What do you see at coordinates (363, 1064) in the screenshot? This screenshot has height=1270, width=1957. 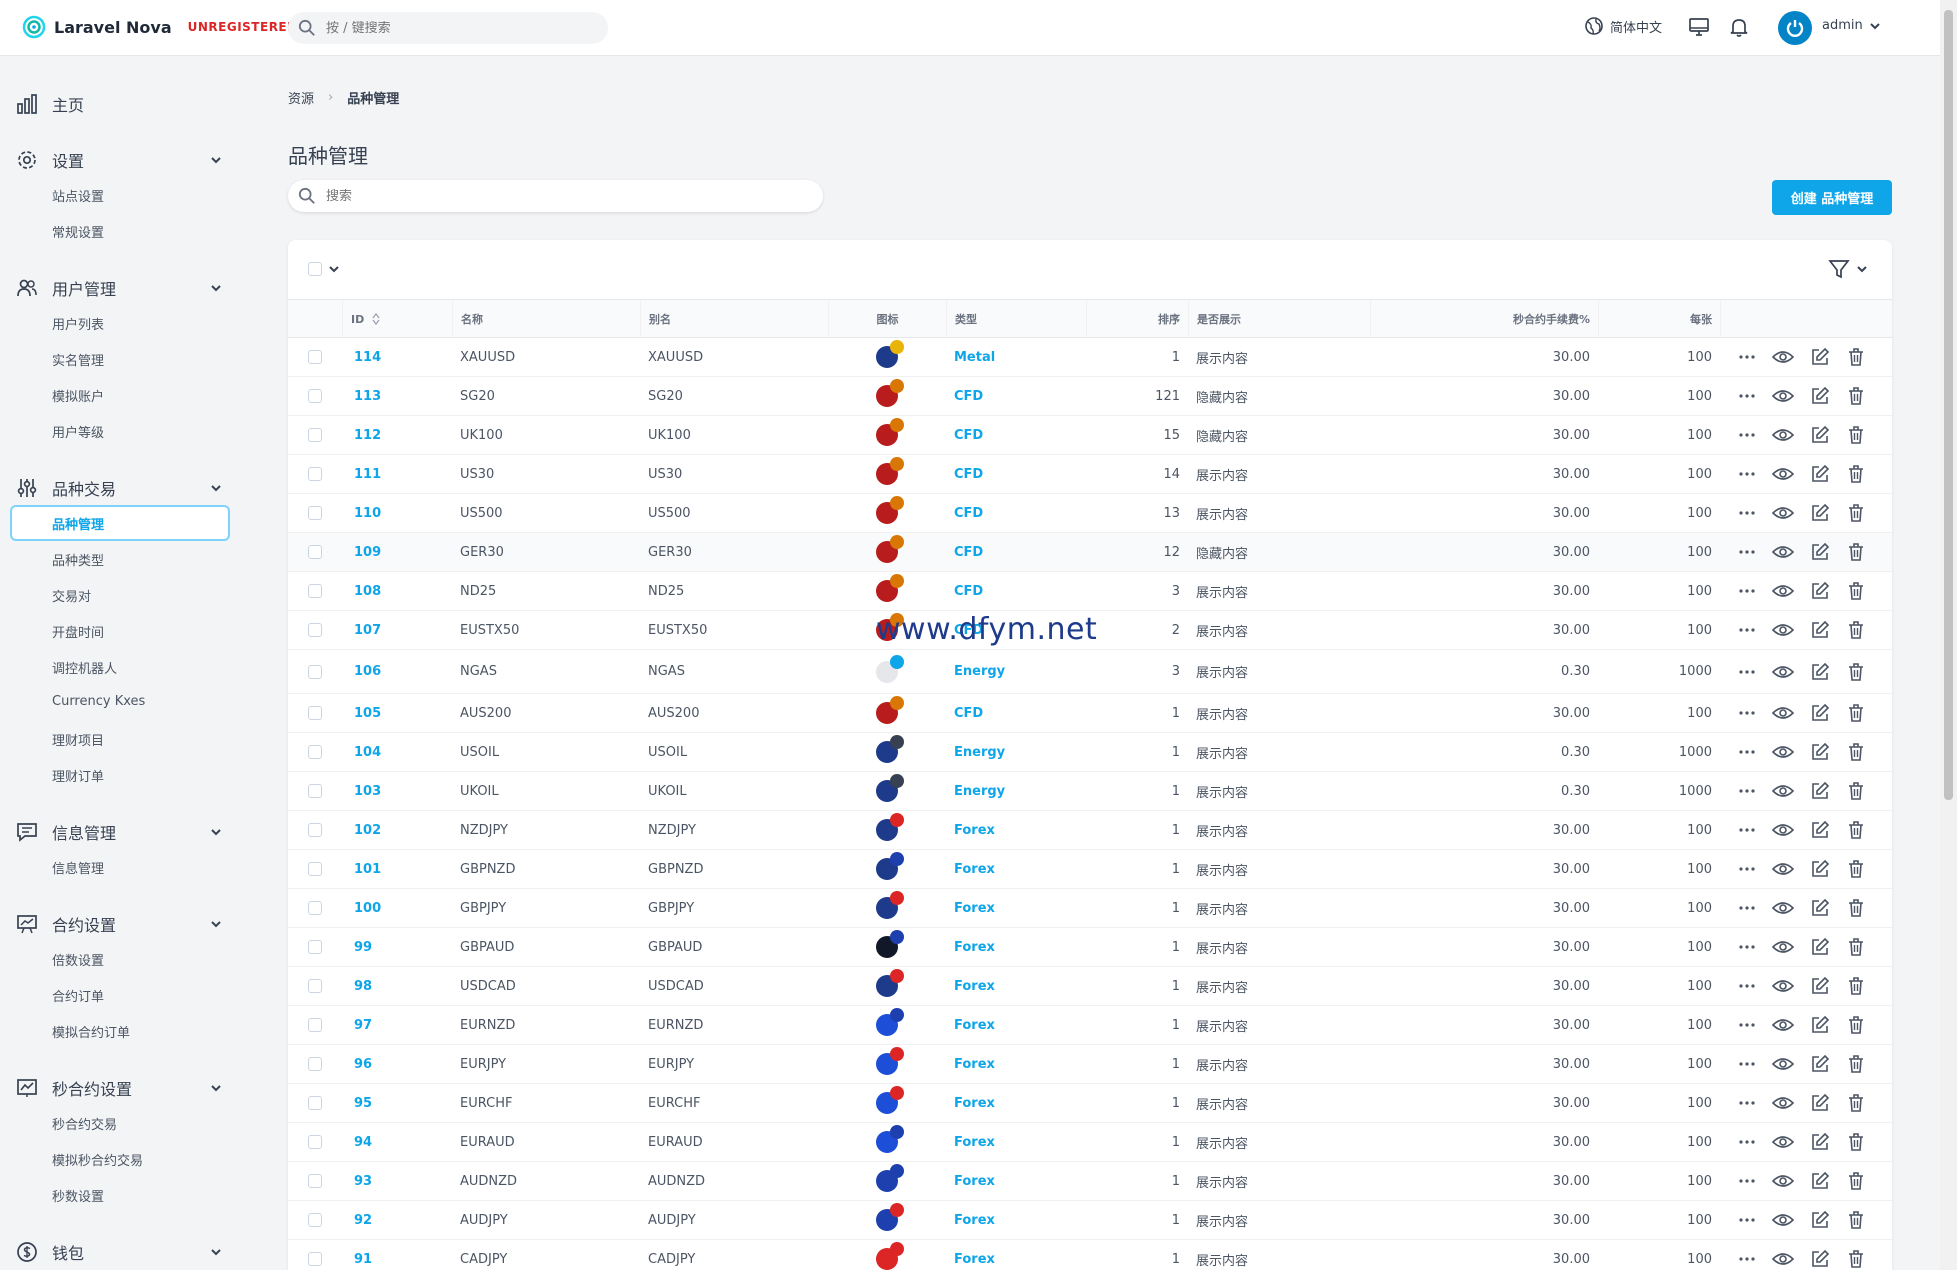 I see `row-id-link: 96` at bounding box center [363, 1064].